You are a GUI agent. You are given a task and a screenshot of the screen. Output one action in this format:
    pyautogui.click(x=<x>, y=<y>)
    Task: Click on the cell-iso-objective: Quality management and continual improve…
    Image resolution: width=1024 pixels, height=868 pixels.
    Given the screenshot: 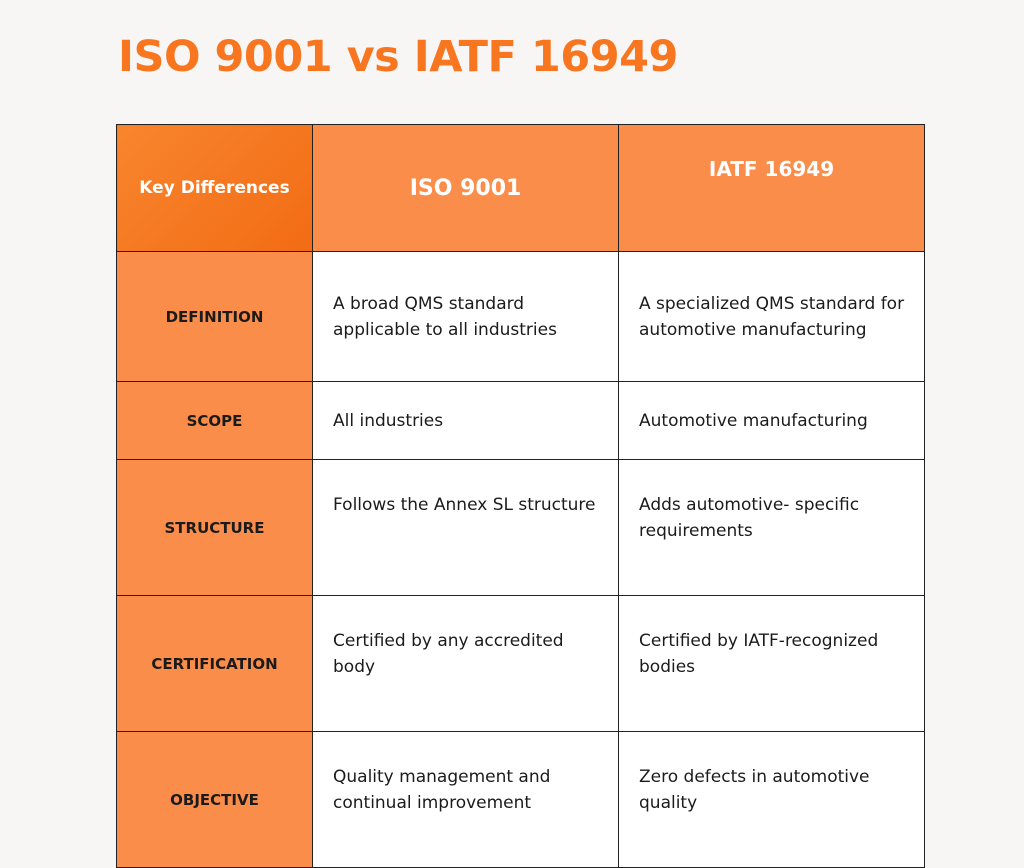 What is the action you would take?
    pyautogui.click(x=465, y=799)
    